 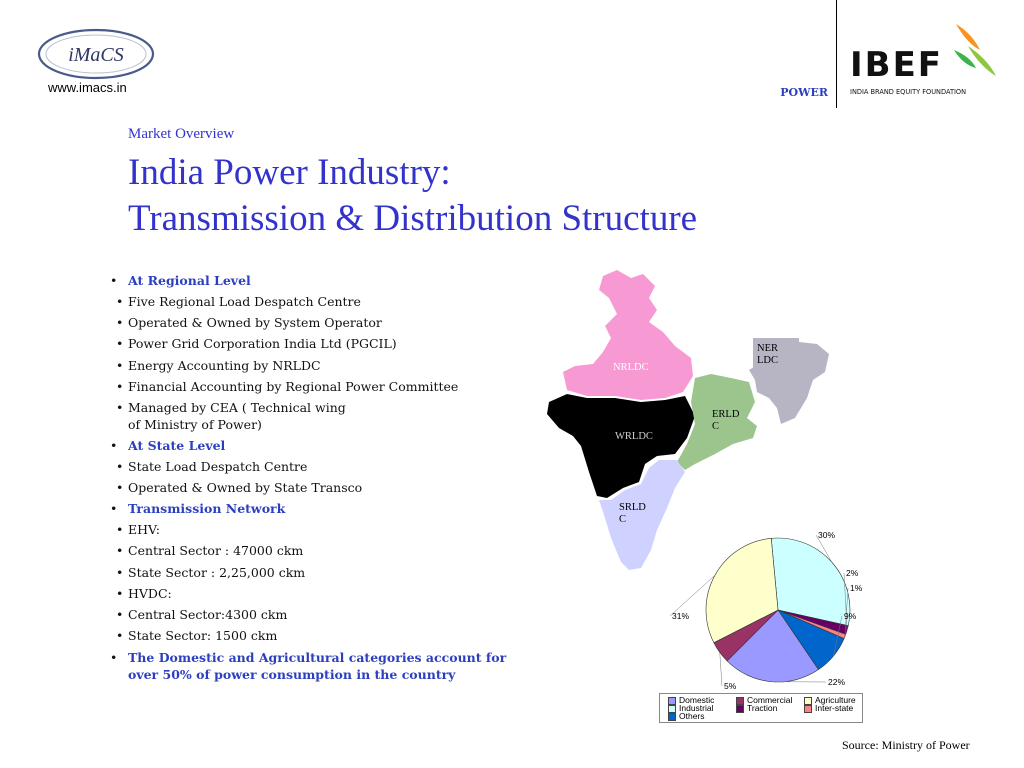 I want to click on legend-item: Domestic, so click(x=691, y=700).